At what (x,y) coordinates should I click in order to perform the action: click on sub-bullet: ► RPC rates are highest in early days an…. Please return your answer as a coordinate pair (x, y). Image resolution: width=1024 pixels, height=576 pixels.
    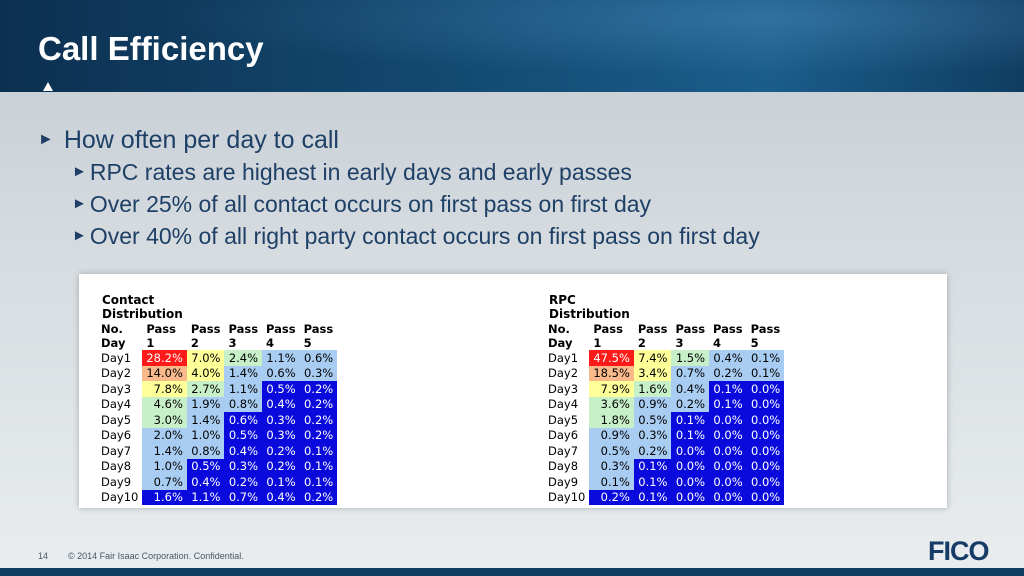
    Looking at the image, I should click on (416, 172).